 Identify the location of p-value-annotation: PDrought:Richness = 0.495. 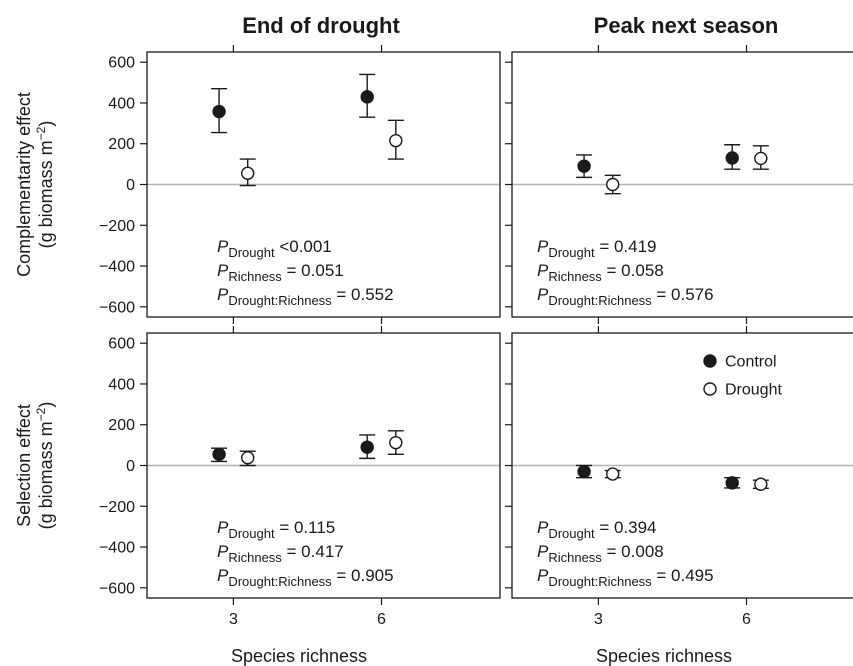
(625, 577).